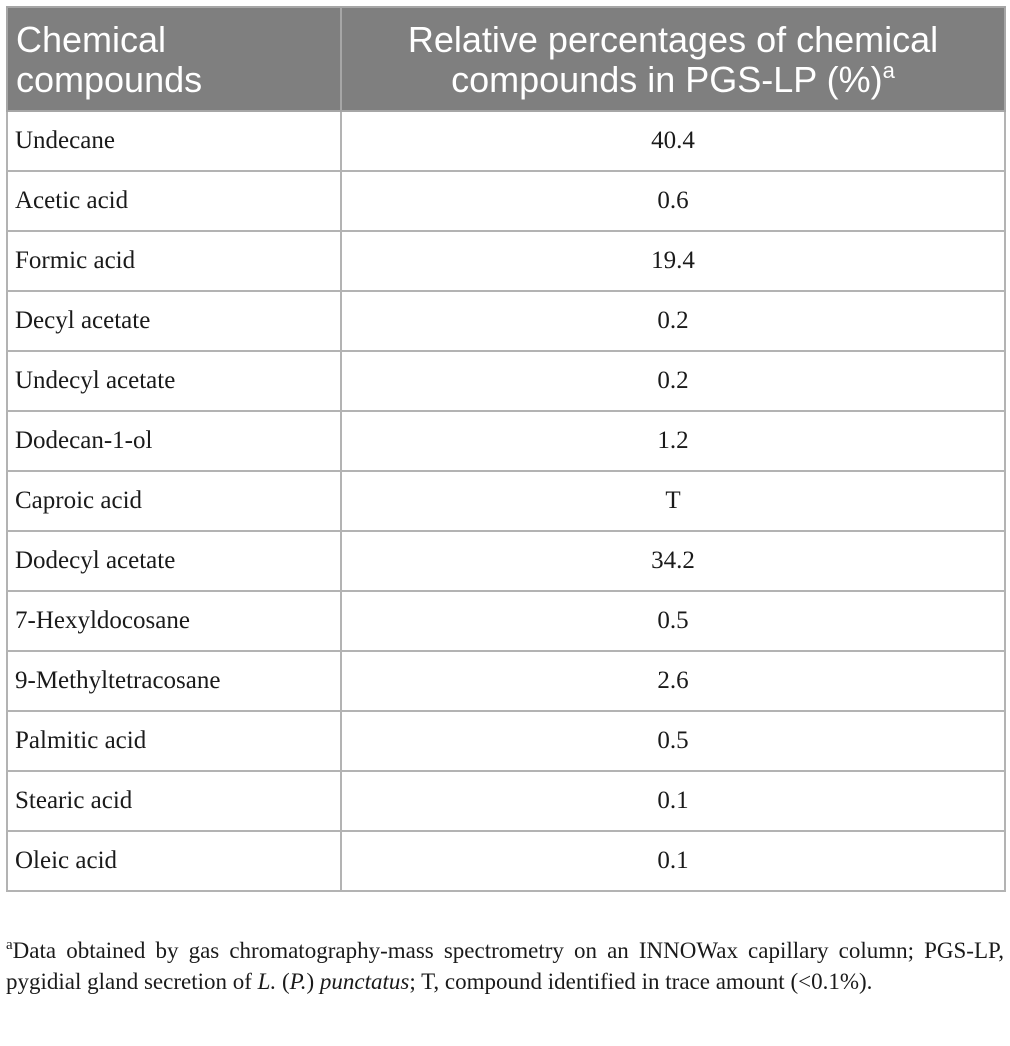 This screenshot has height=1046, width=1010. I want to click on header-col2-line2: compounds in PGS-LP (%), so click(667, 79).